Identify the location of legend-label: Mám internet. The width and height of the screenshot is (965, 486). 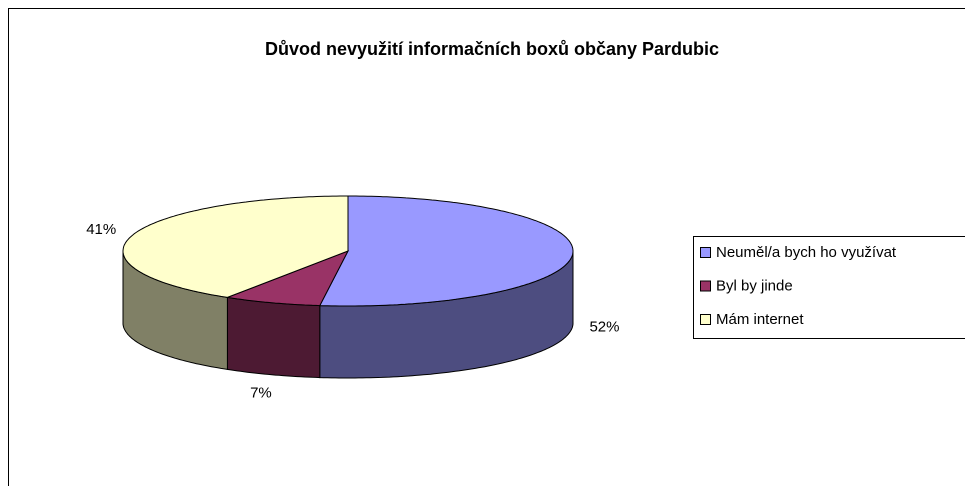
(760, 319).